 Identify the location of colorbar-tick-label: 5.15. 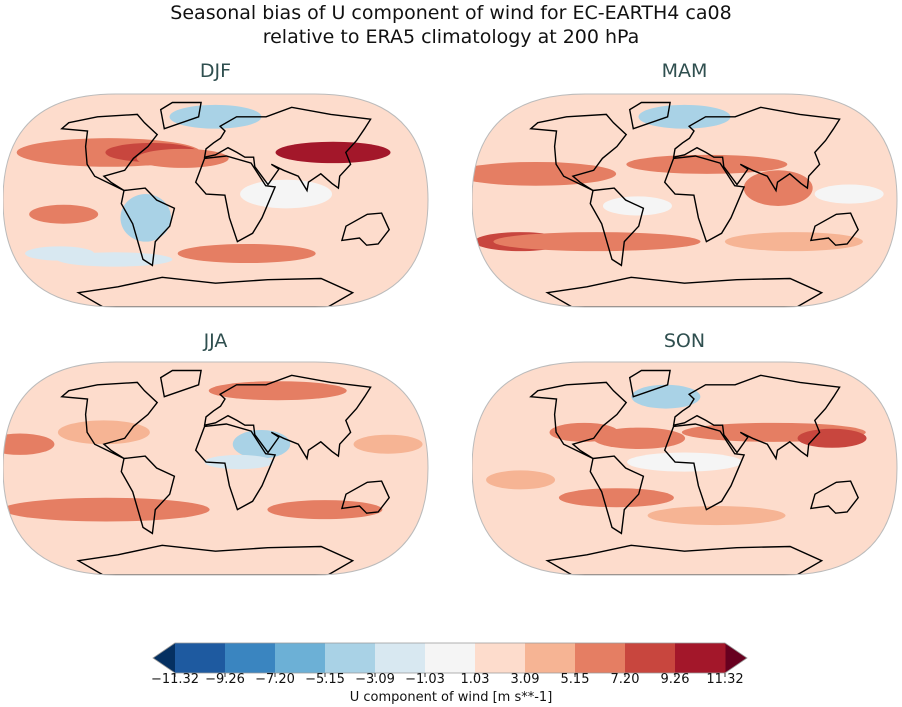
(575, 679).